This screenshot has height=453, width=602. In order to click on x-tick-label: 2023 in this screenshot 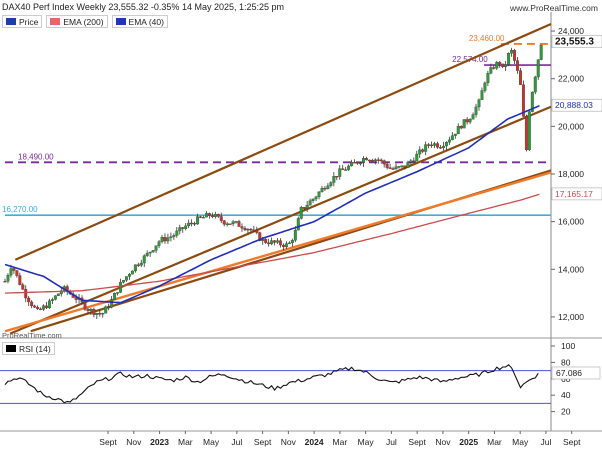, I will do `click(159, 442)`.